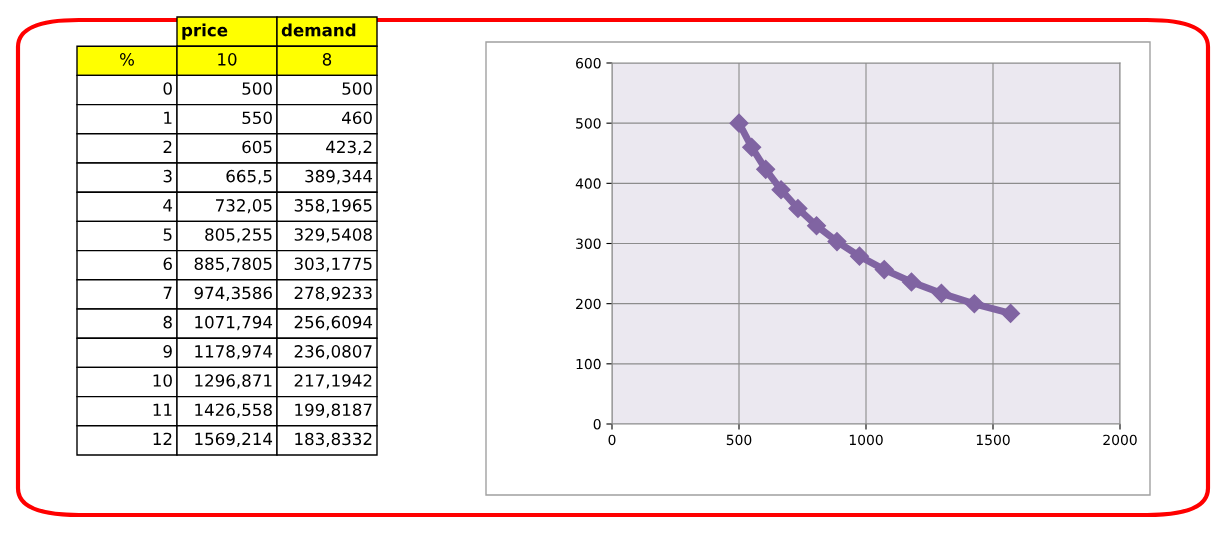 The height and width of the screenshot is (537, 1216). I want to click on x-tick-label: 1500, so click(993, 440).